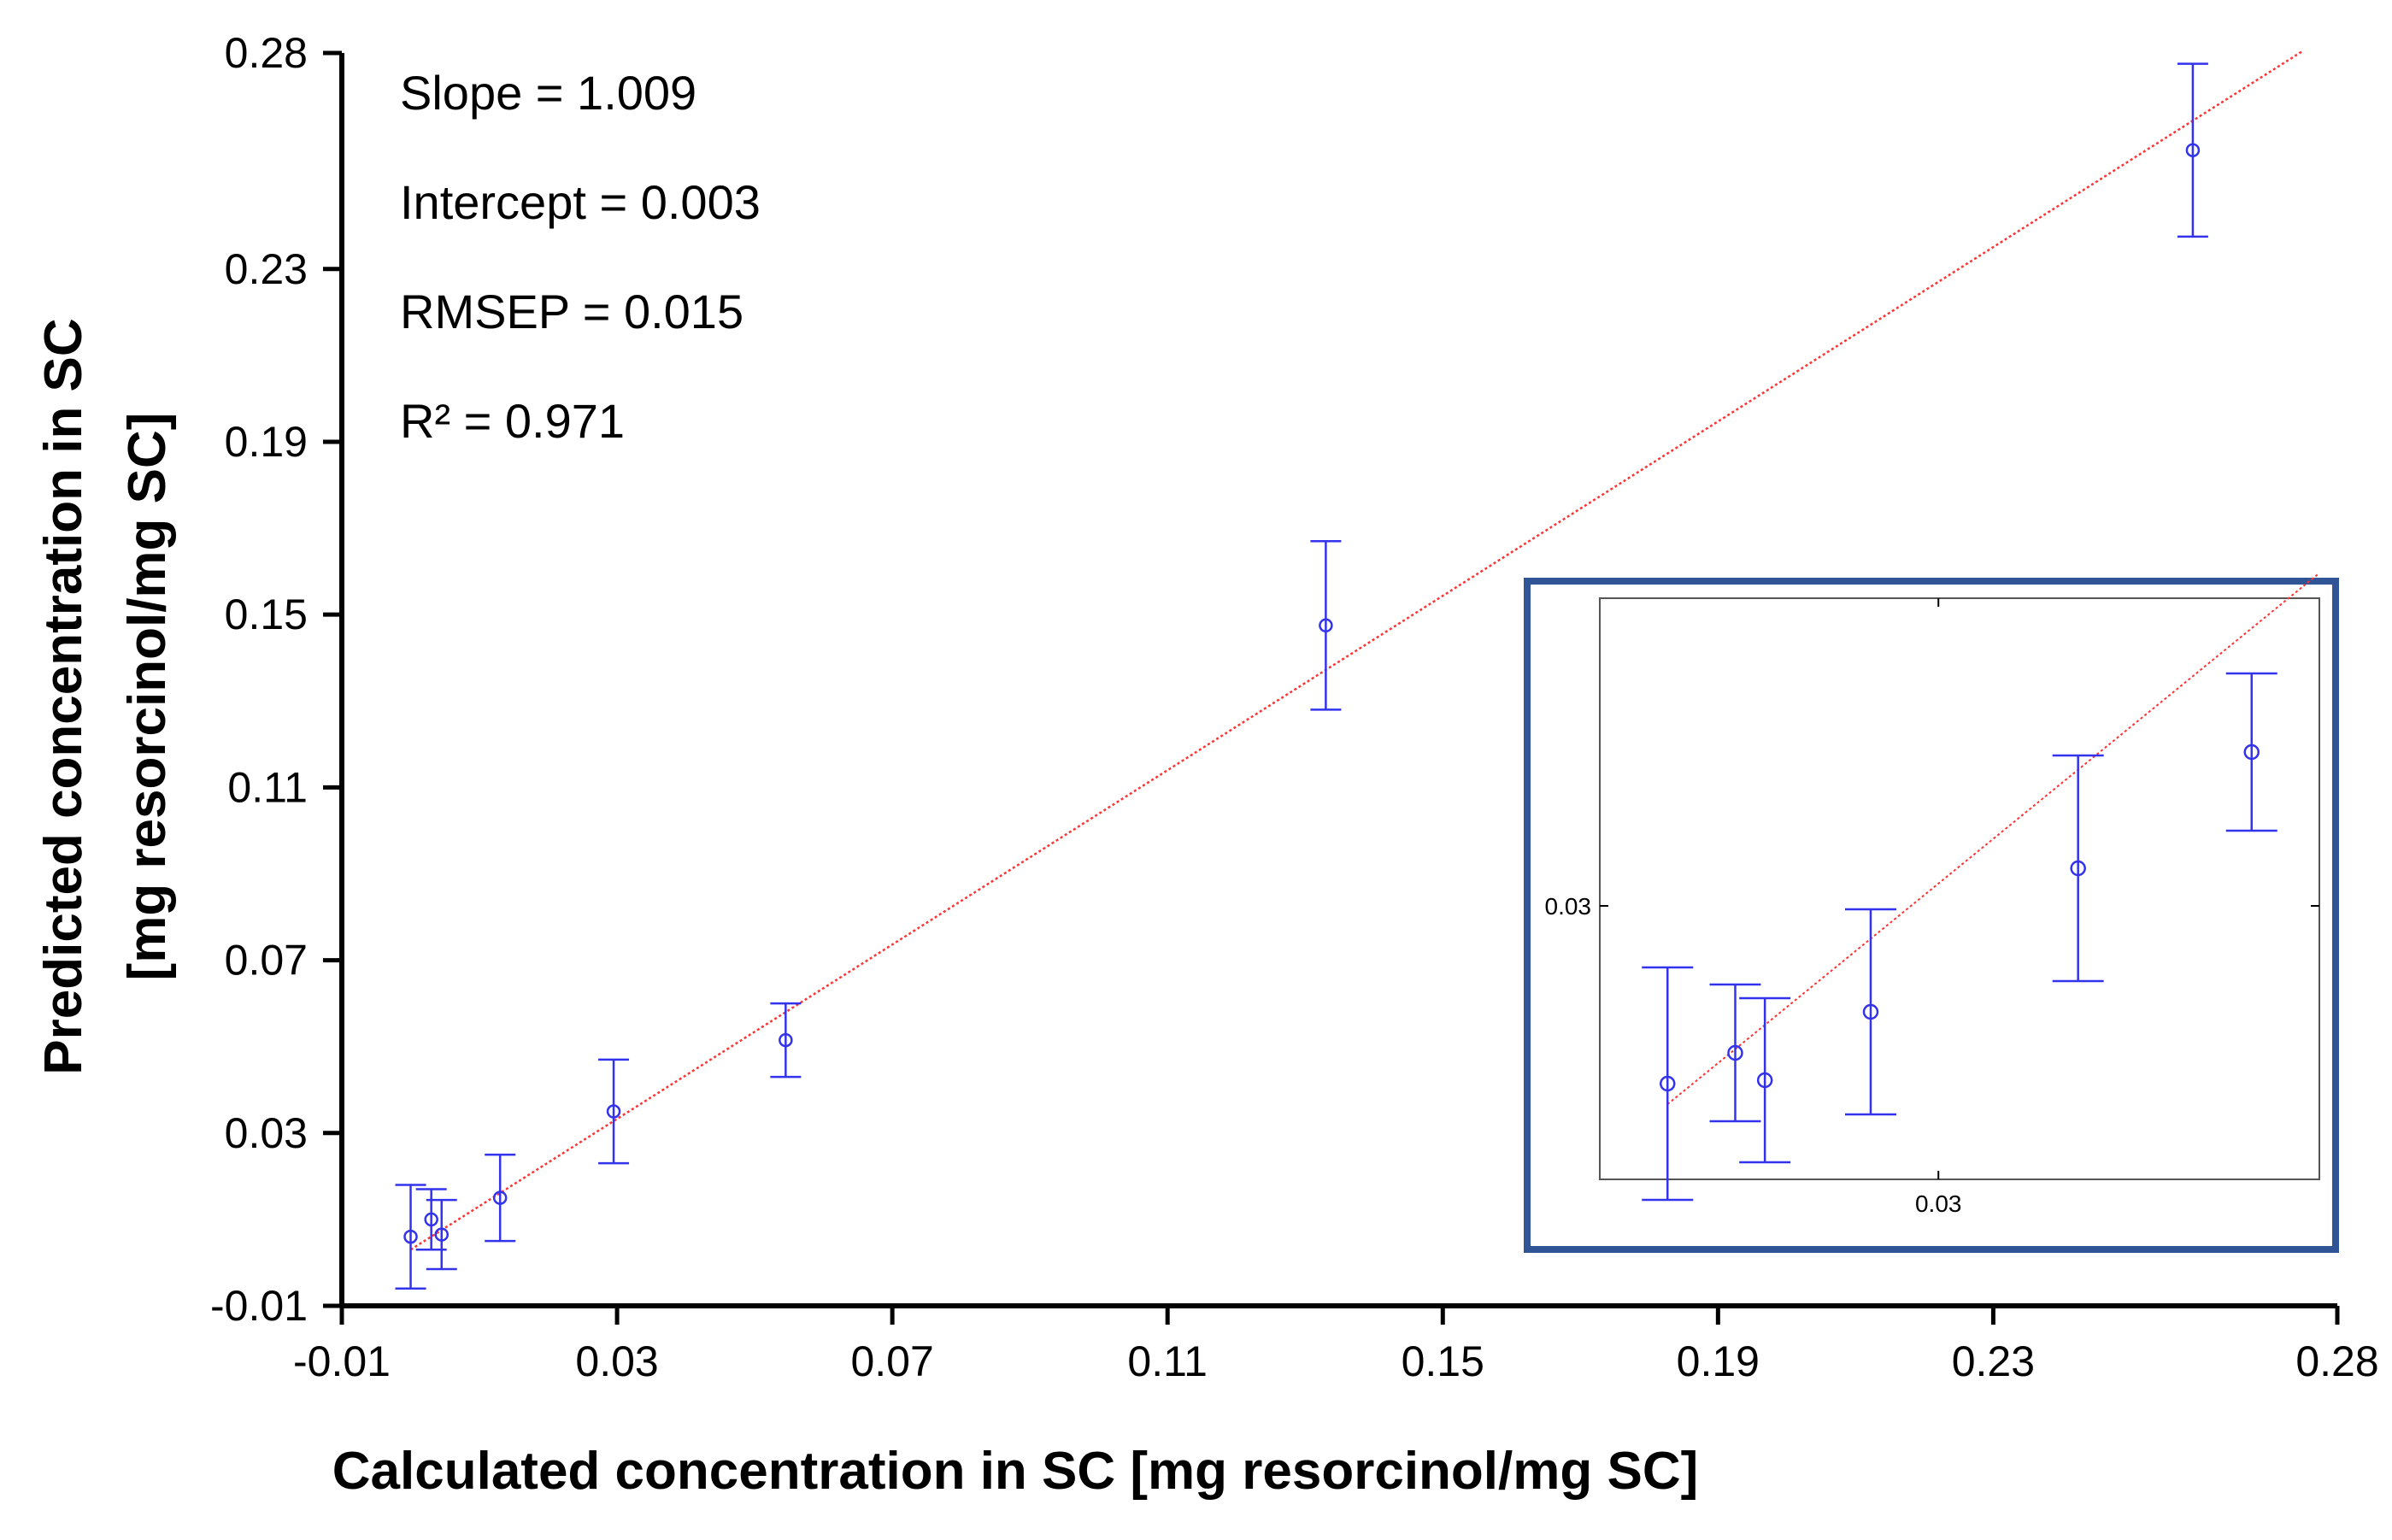 The width and height of the screenshot is (2392, 1540). What do you see at coordinates (891, 1361) in the screenshot?
I see `x-tick-label: 0.07` at bounding box center [891, 1361].